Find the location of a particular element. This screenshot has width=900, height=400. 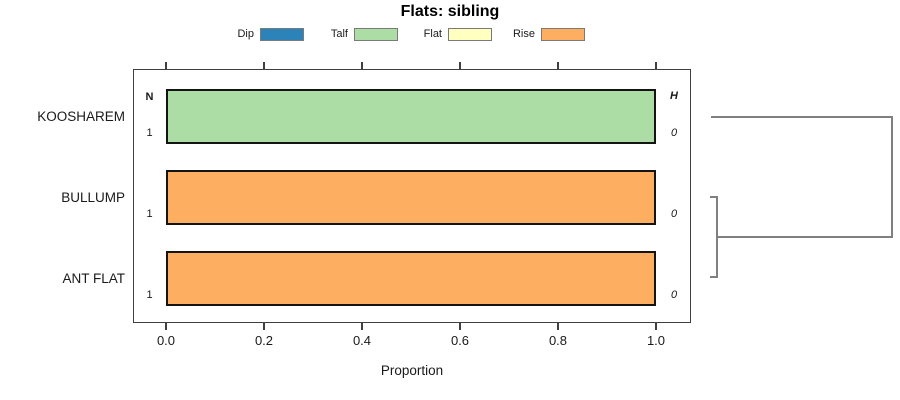

legend-item-flat: Flat is located at coordinates (454, 34).